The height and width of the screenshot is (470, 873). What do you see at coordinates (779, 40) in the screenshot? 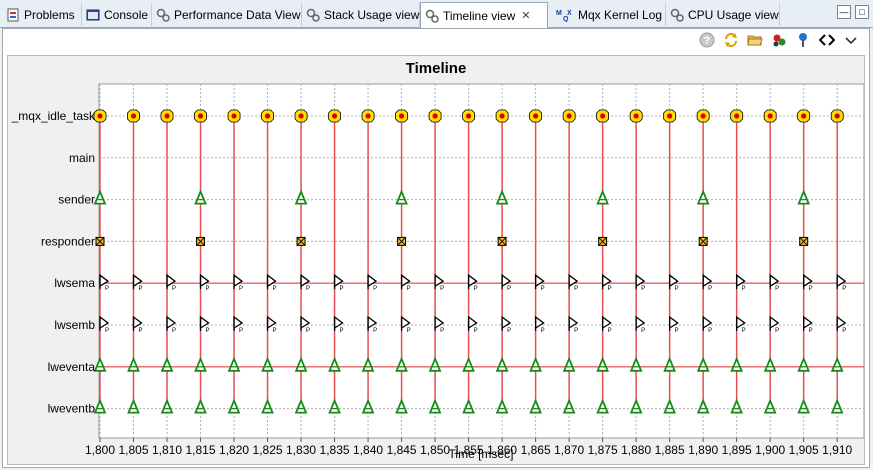
I see `filter-icon` at bounding box center [779, 40].